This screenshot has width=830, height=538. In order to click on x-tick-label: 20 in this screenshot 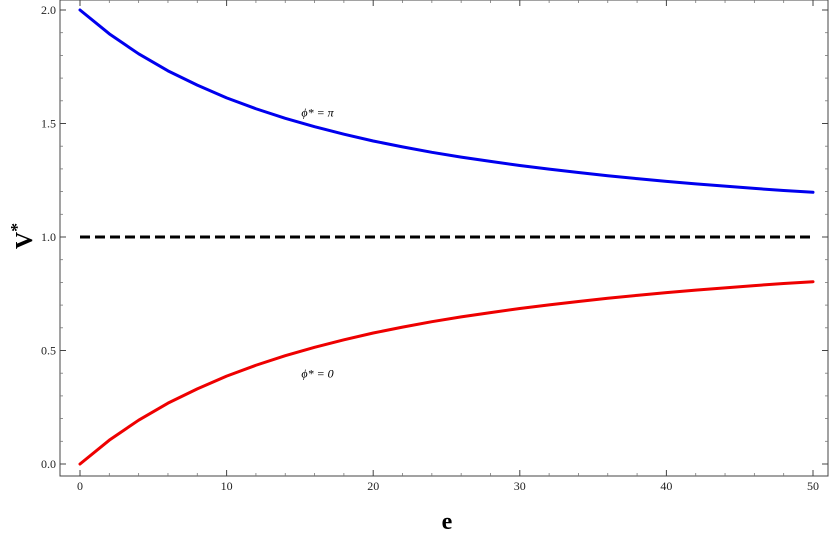, I will do `click(373, 486)`.